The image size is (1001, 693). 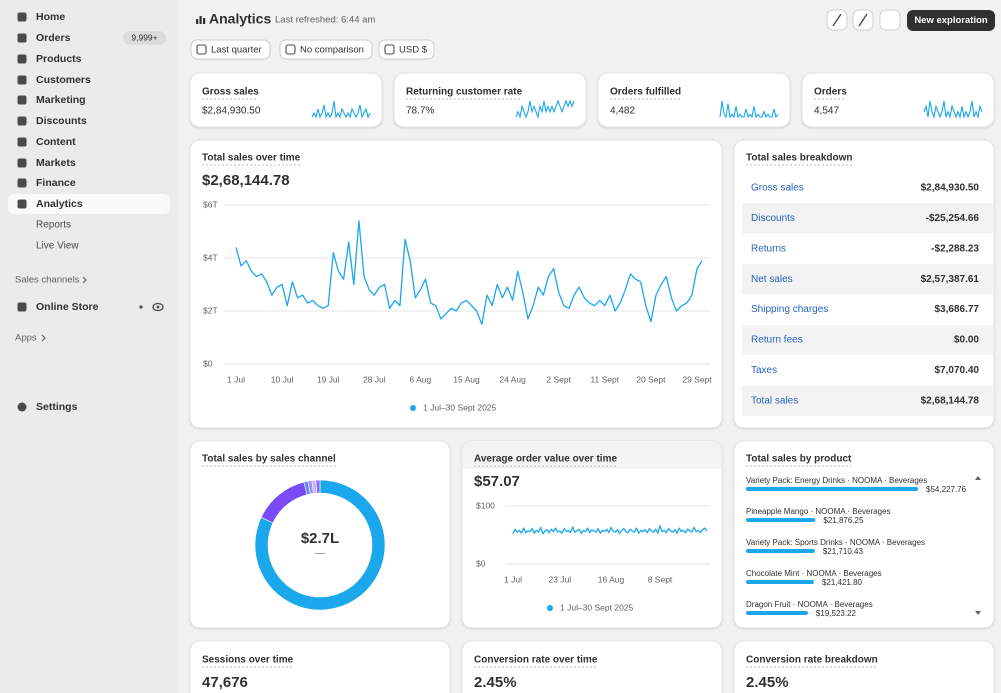 I want to click on scroll-up, so click(x=978, y=478).